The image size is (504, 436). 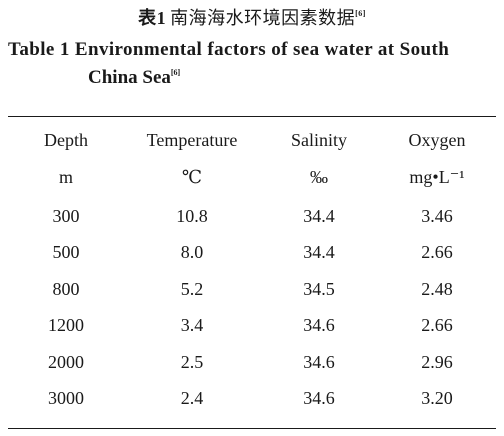 I want to click on column-unit-oxygen: mg•L⁻¹, so click(x=437, y=176).